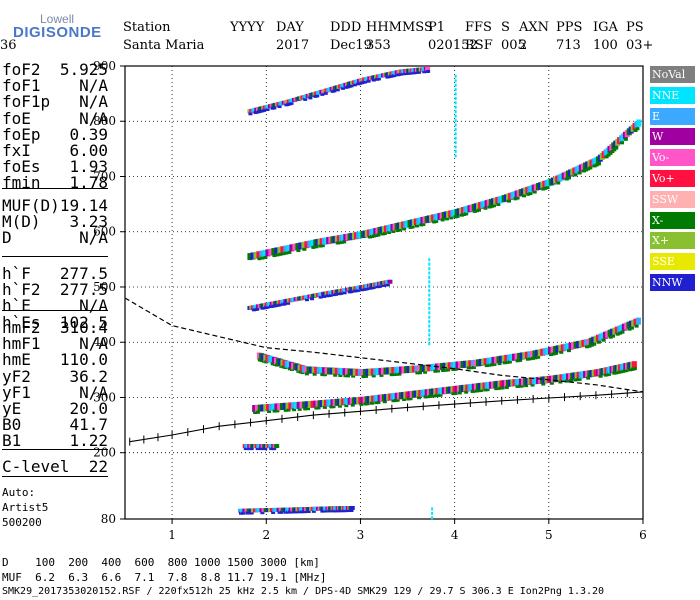 Image resolution: width=700 pixels, height=600 pixels. What do you see at coordinates (55, 343) in the screenshot?
I see `param-row: hmF1 N/A` at bounding box center [55, 343].